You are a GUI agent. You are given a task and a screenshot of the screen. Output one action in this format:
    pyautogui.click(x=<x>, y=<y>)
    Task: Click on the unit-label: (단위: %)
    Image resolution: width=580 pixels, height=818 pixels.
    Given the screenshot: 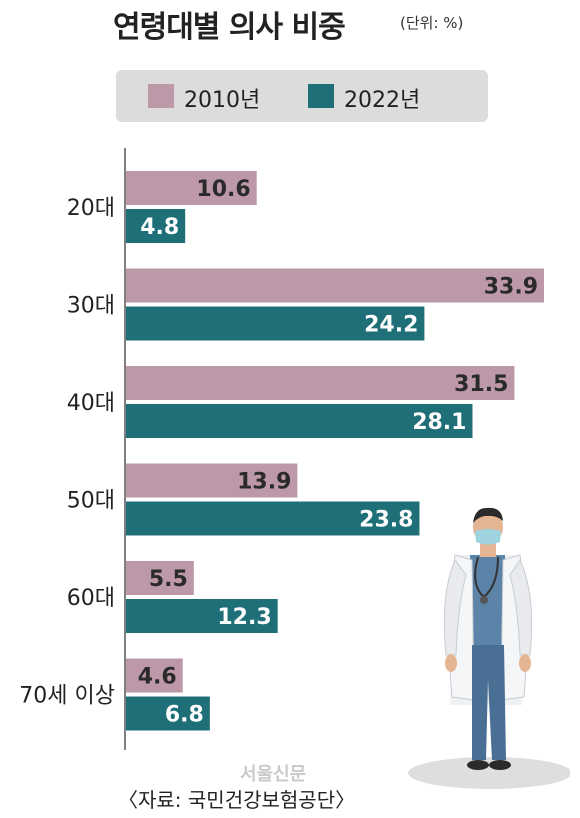 What is the action you would take?
    pyautogui.click(x=432, y=23)
    